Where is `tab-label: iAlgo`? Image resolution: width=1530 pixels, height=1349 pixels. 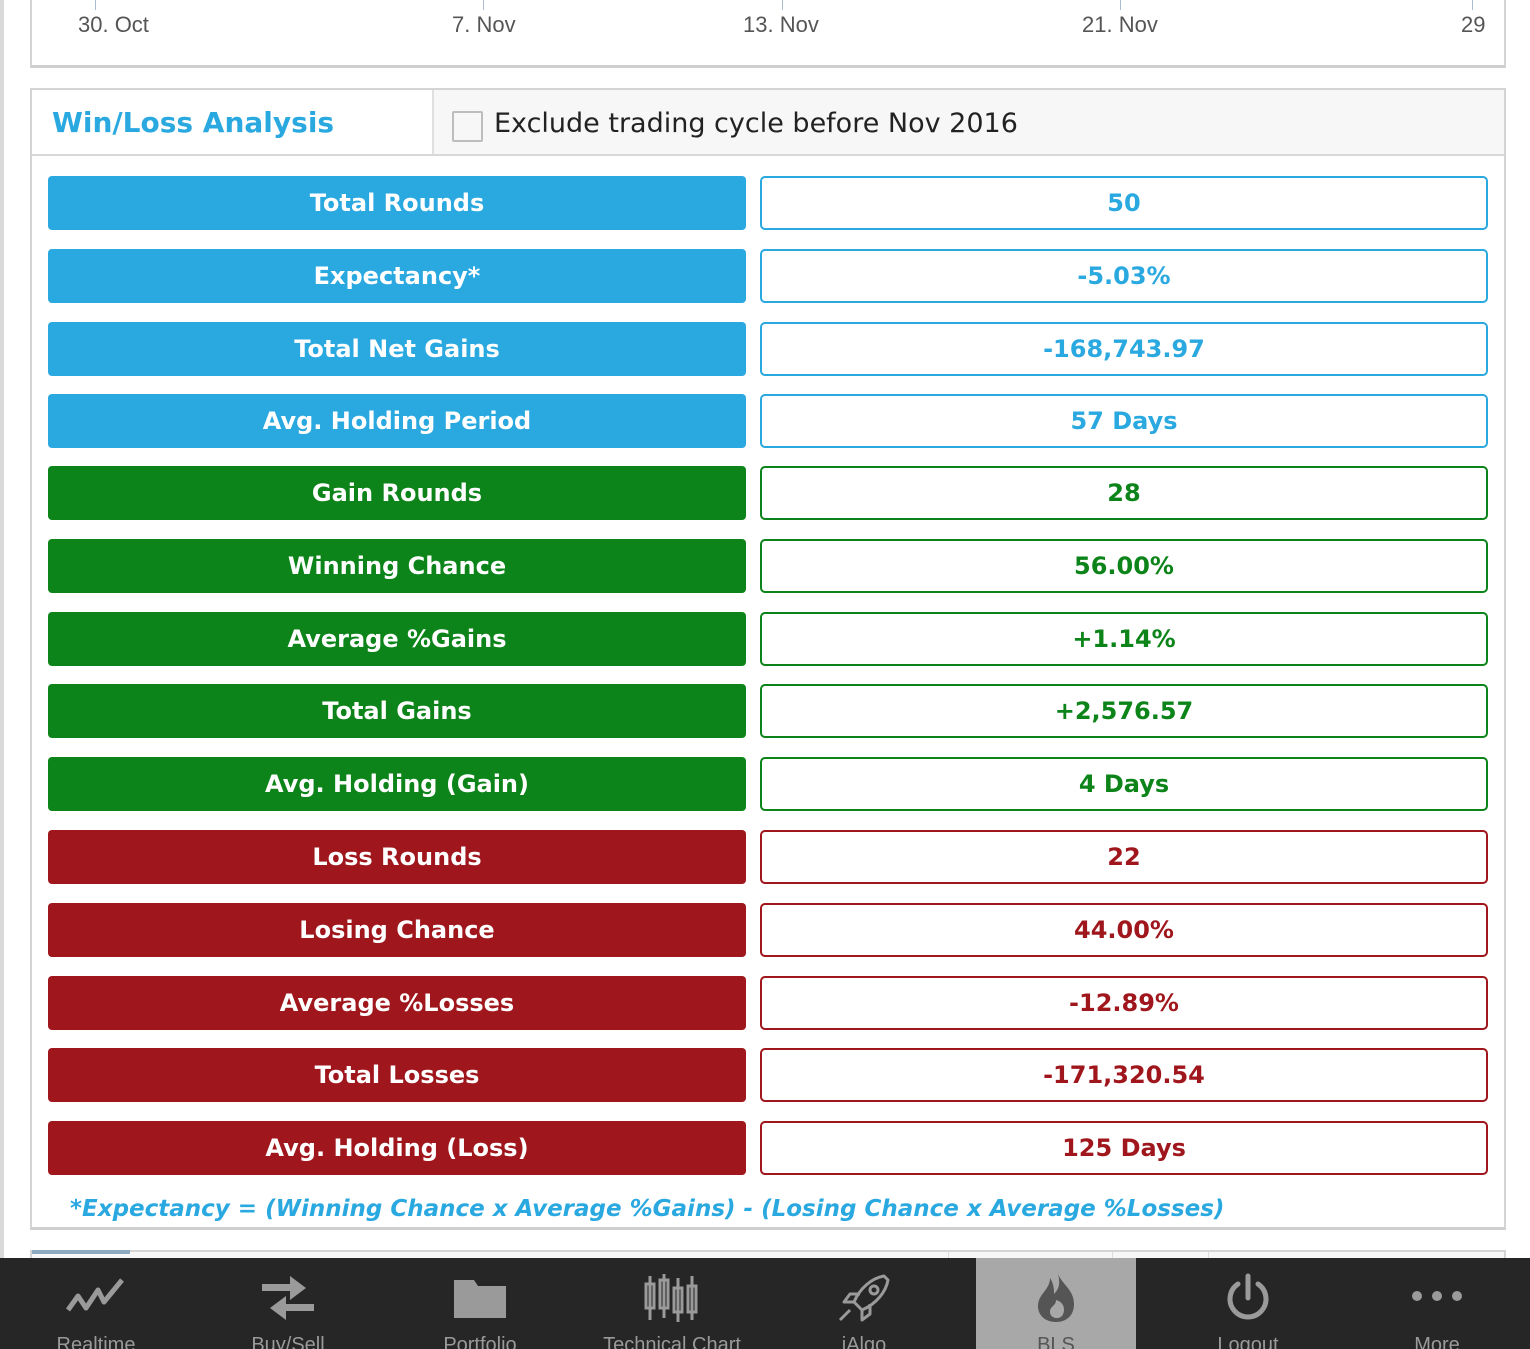 tab-label: iAlgo is located at coordinates (864, 1341).